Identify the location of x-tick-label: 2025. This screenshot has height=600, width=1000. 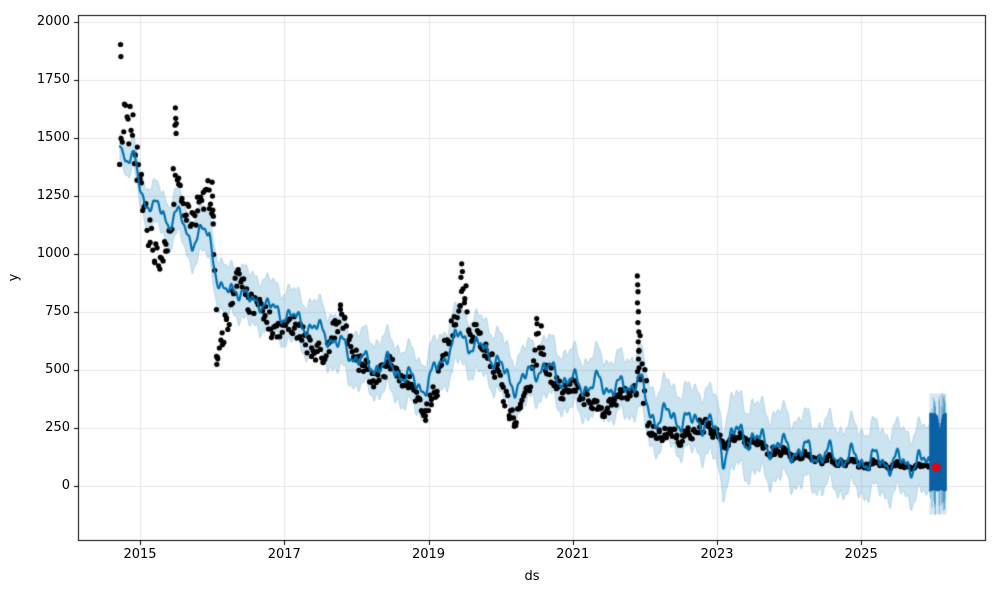
(861, 554).